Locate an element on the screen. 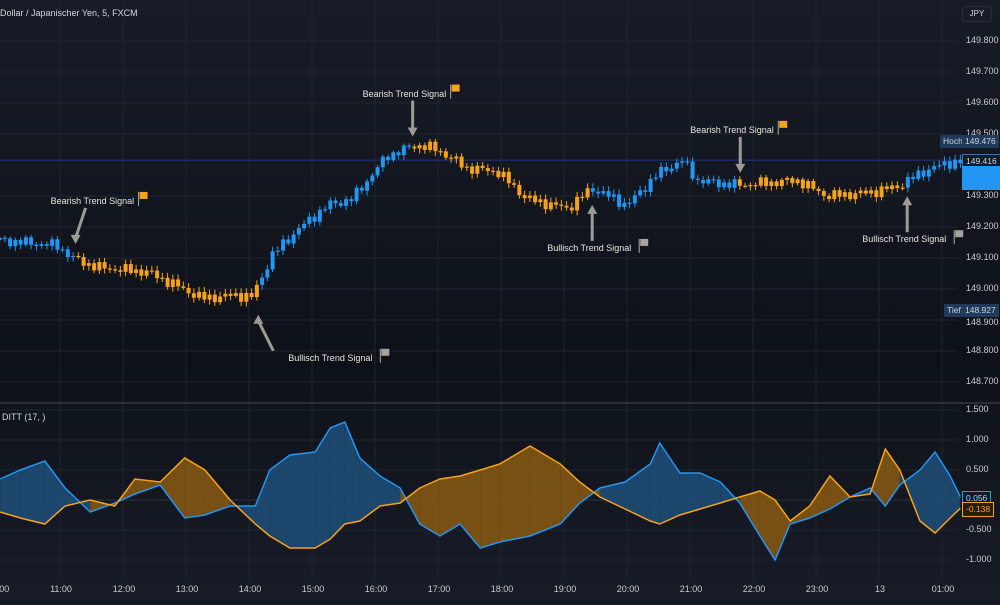 The height and width of the screenshot is (605, 1000). signal-label: Bearish Trend Signal is located at coordinates (404, 93).